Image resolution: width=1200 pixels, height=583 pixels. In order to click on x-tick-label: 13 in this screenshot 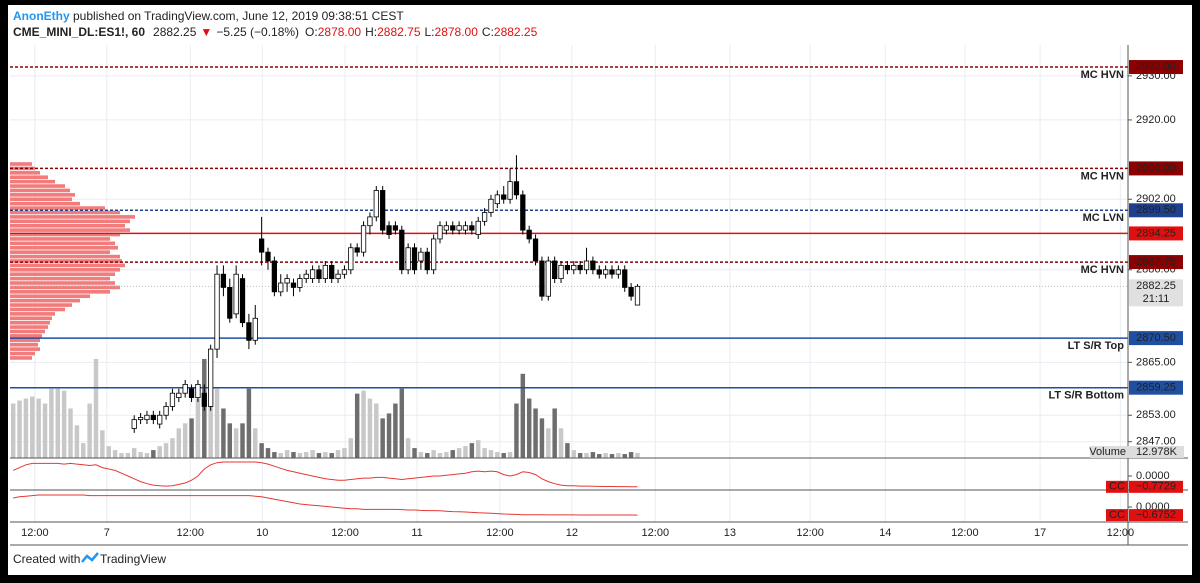, I will do `click(730, 533)`.